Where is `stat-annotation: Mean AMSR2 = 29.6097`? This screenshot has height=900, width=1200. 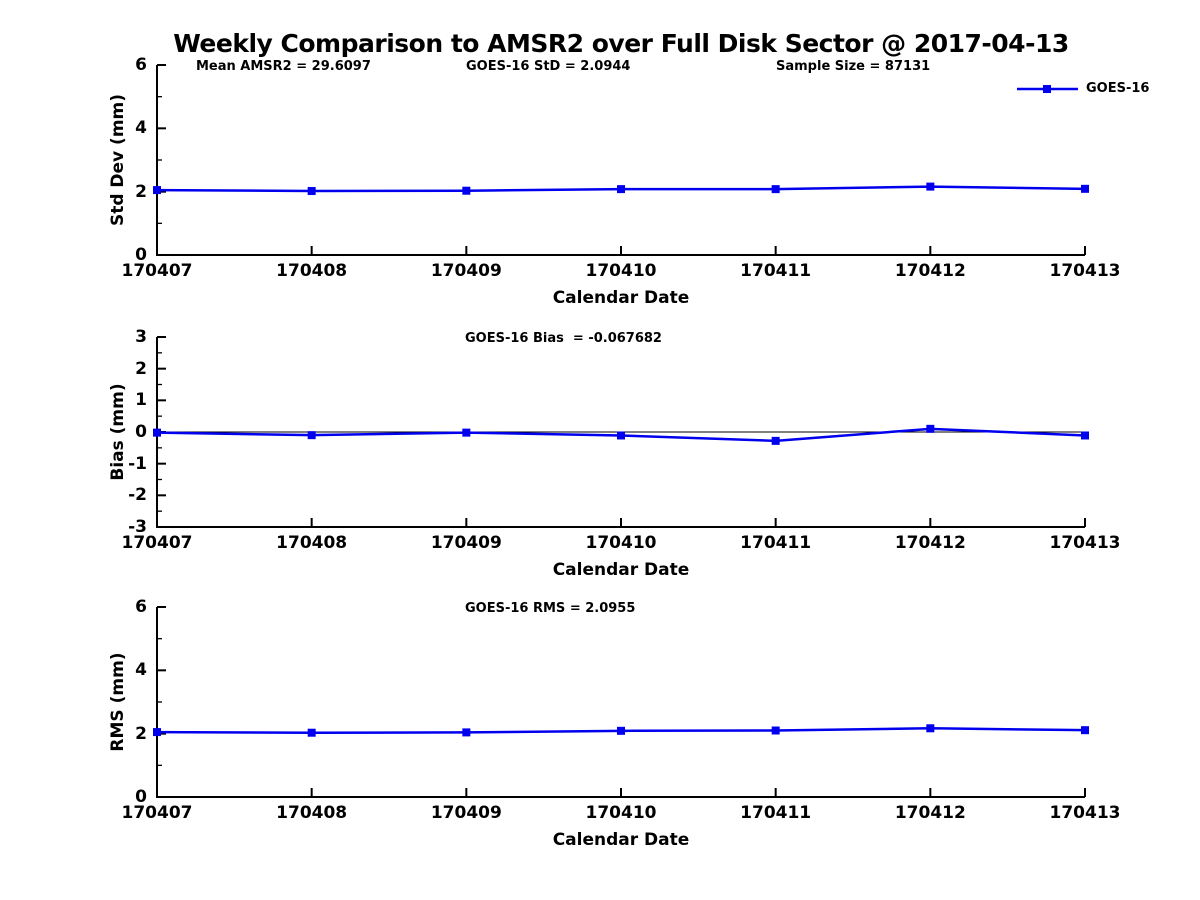
stat-annotation: Mean AMSR2 = 29.6097 is located at coordinates (283, 66).